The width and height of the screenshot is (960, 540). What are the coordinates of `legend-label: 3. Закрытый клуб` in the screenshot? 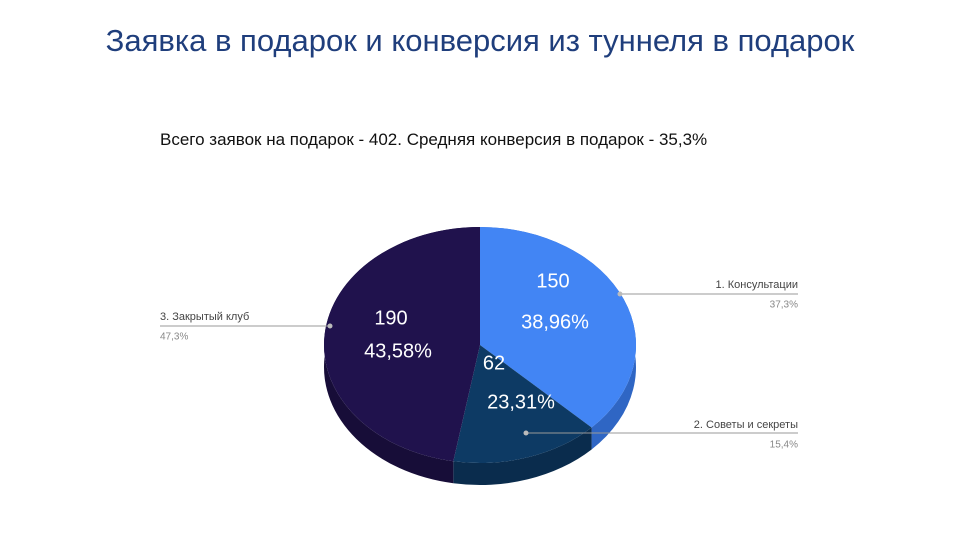 It's located at (204, 317).